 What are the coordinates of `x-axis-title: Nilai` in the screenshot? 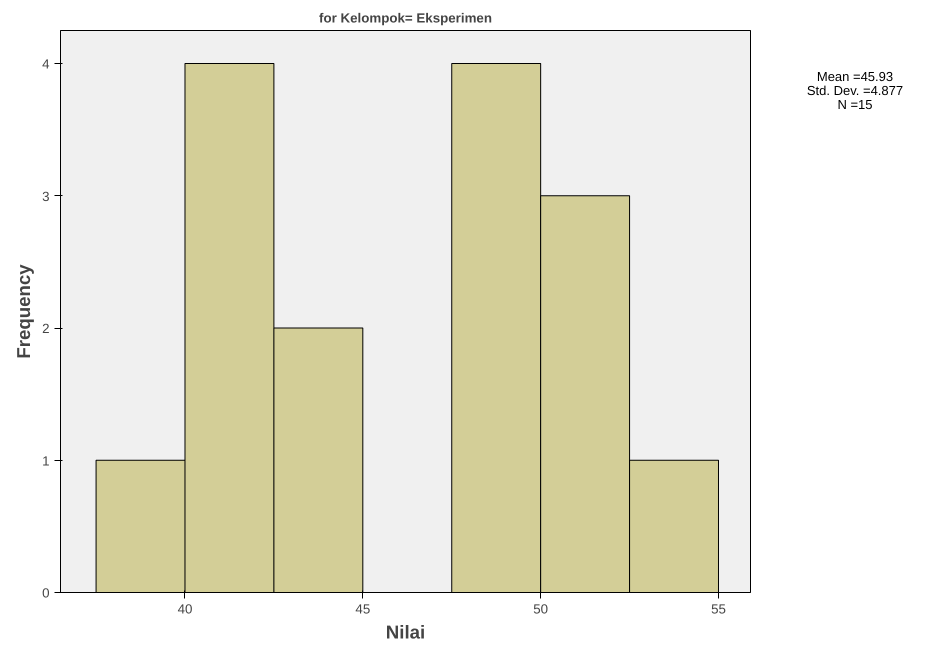 It's located at (406, 632).